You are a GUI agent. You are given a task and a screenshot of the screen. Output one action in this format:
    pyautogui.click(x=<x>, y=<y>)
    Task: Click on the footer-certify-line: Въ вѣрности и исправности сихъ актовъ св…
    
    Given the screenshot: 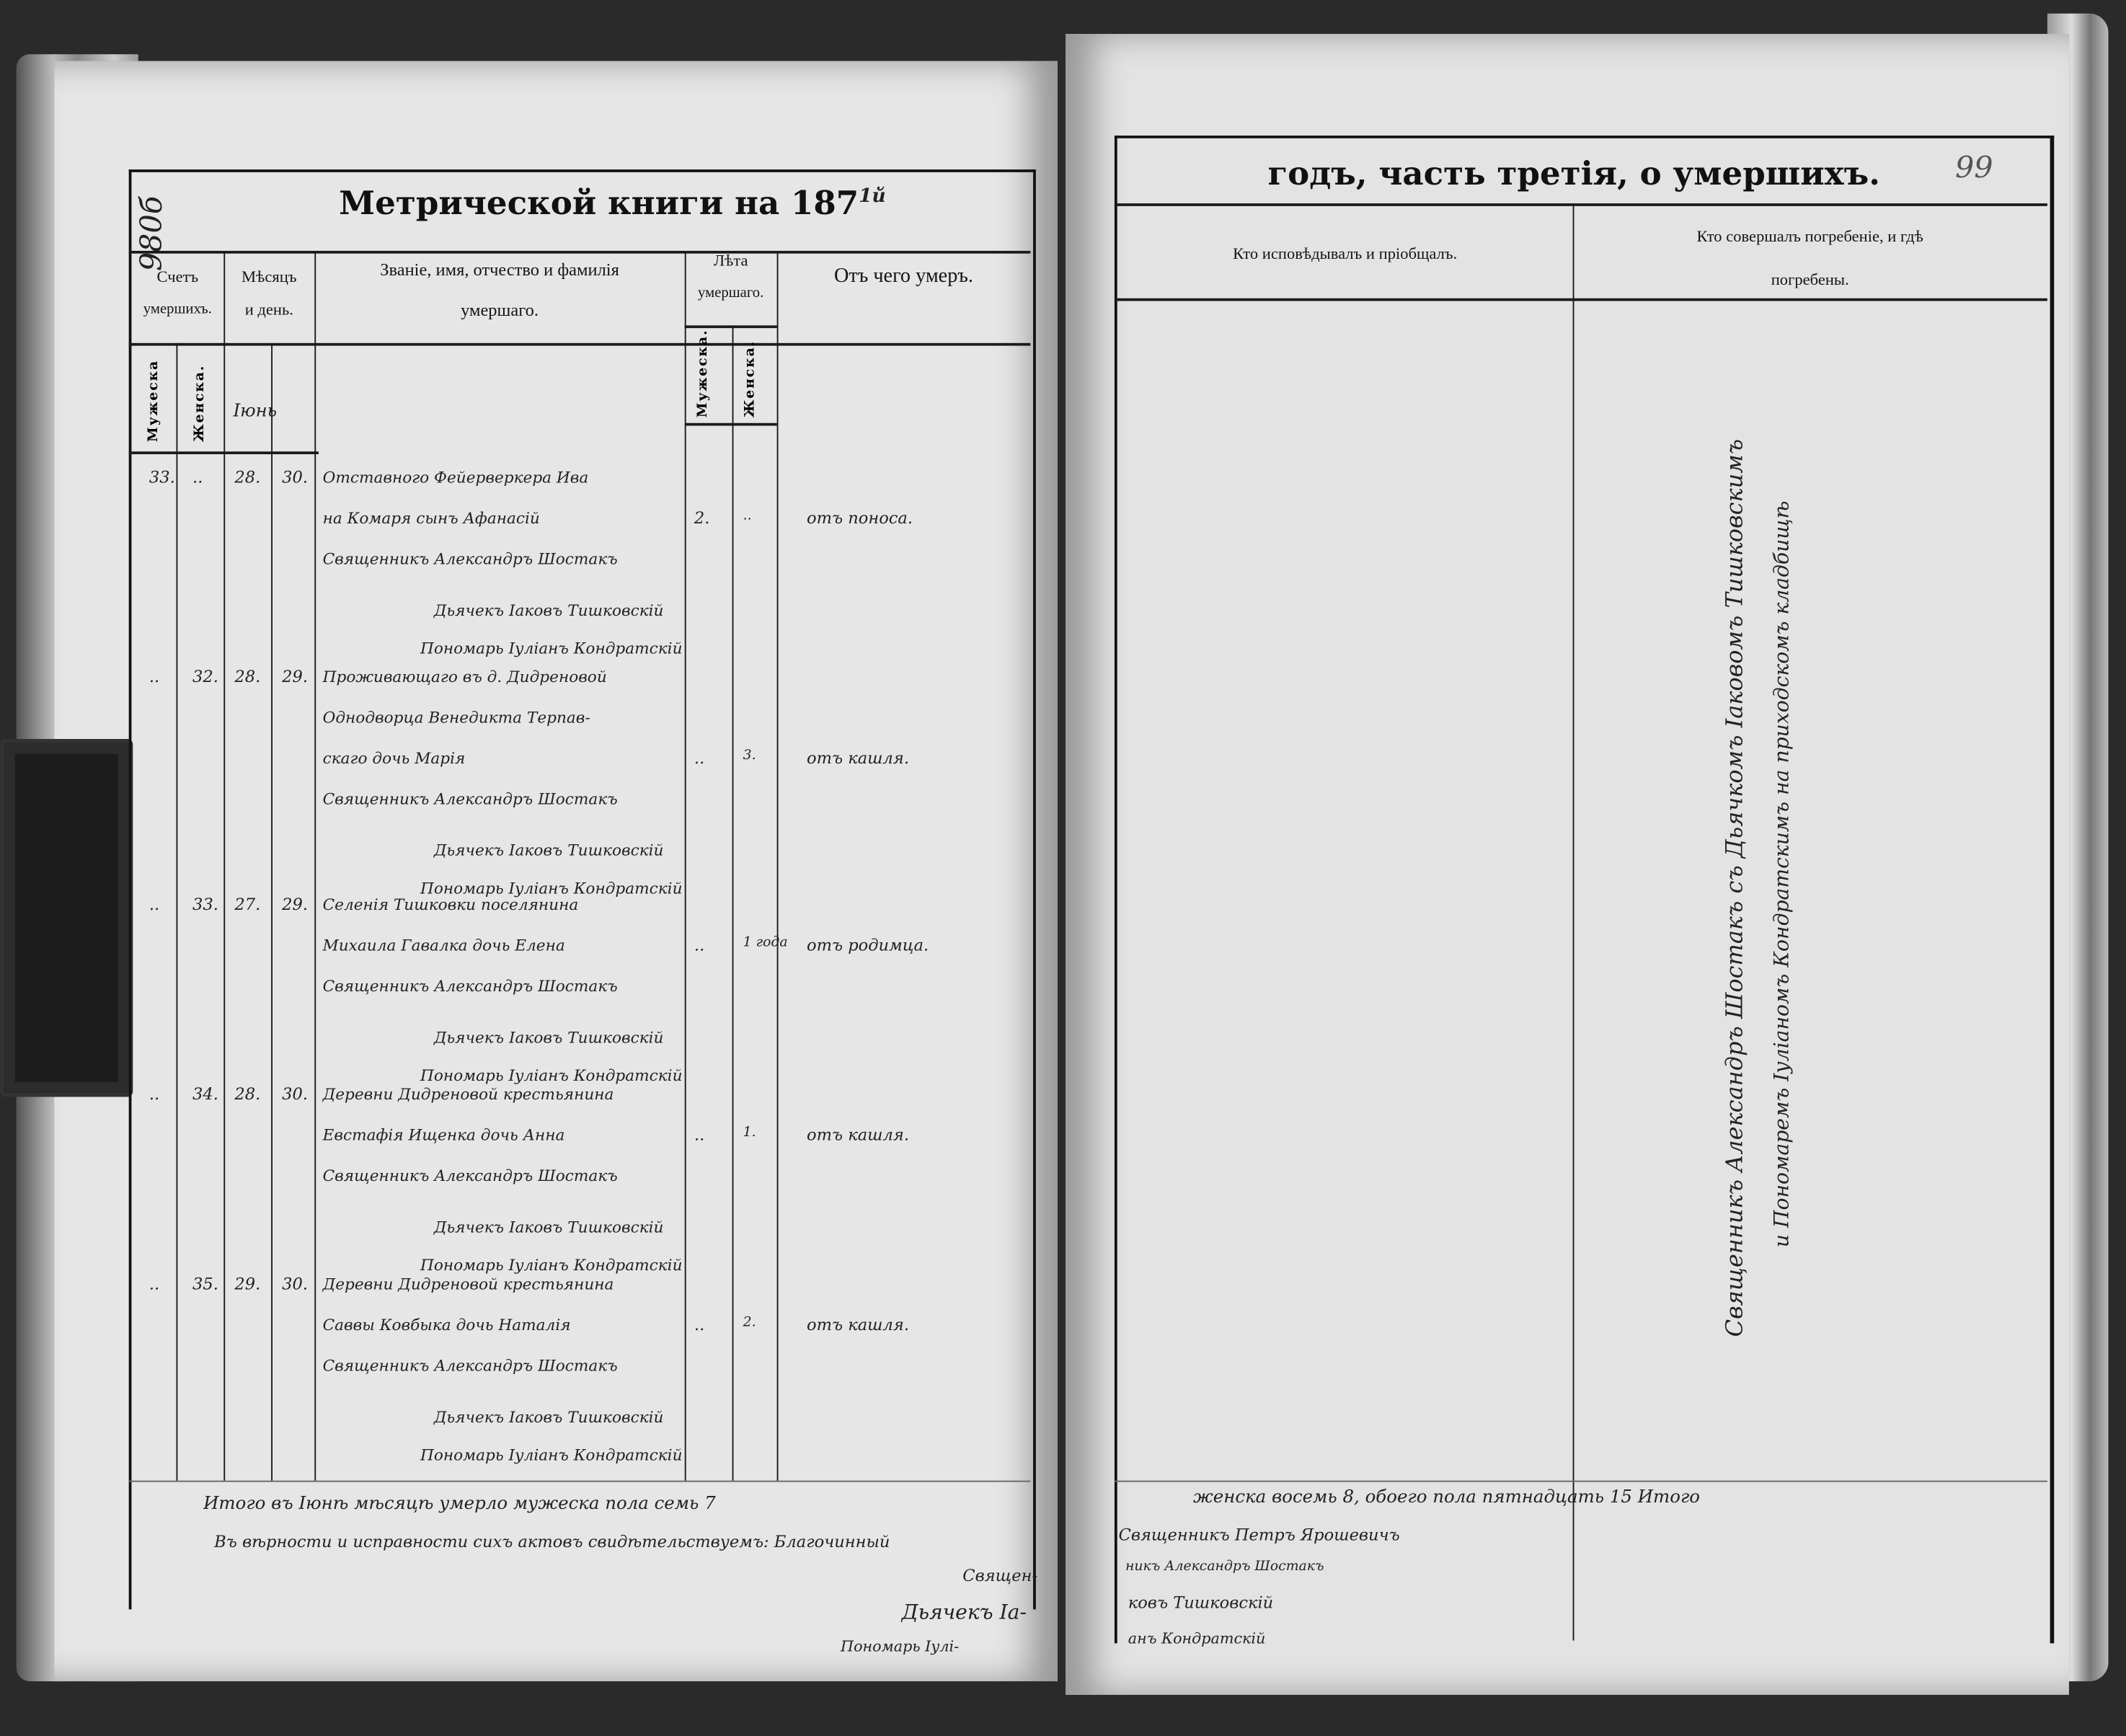 What is the action you would take?
    pyautogui.click(x=552, y=1541)
    